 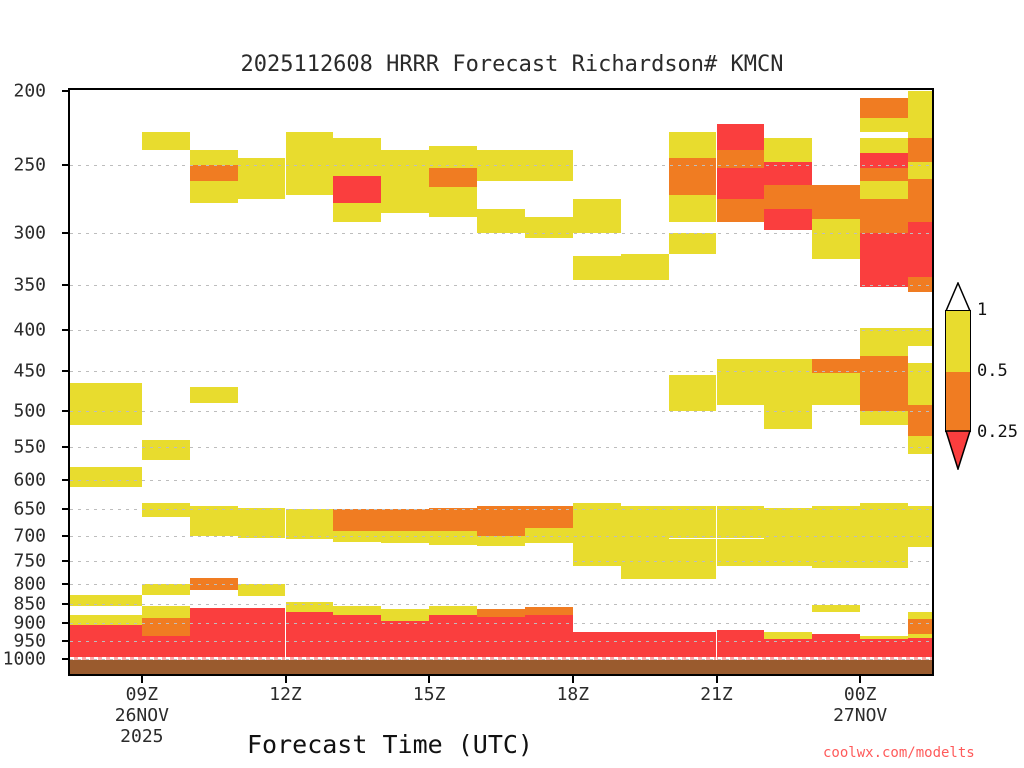 What do you see at coordinates (285, 694) in the screenshot?
I see `x-tick-label: 12Z` at bounding box center [285, 694].